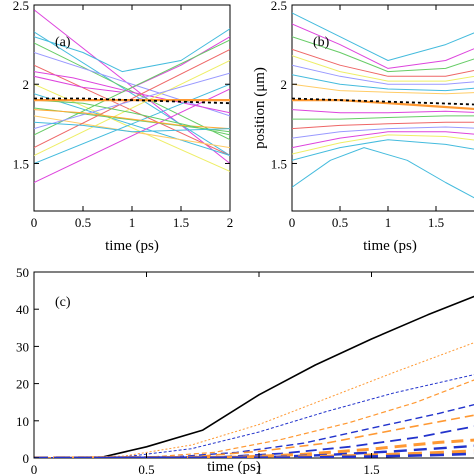 This screenshot has width=474, height=474. Describe the element at coordinates (22, 384) in the screenshot. I see `panel-c-ytick-label: 20` at that location.